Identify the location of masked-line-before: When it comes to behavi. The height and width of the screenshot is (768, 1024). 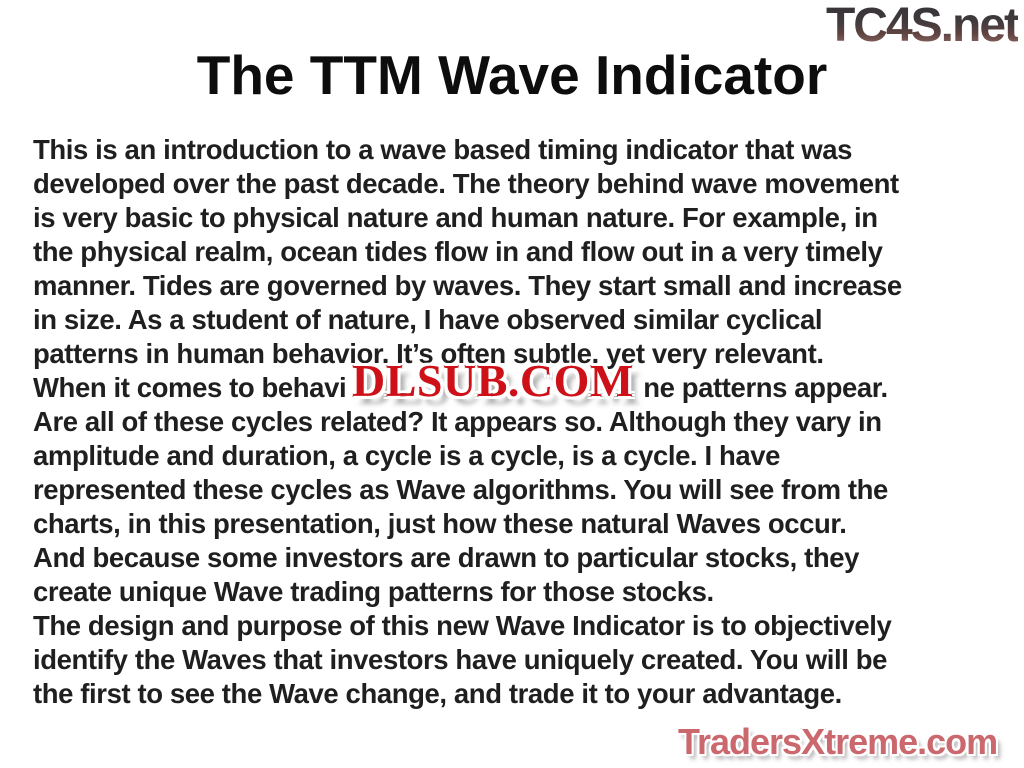
(190, 387).